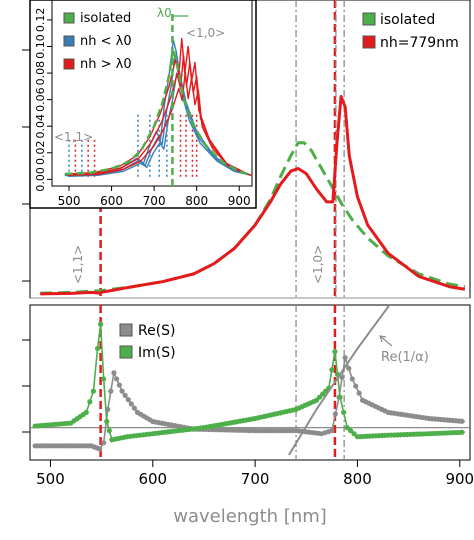 The width and height of the screenshot is (474, 540). I want to click on inset-label-mode10: <1,0>, so click(205, 33).